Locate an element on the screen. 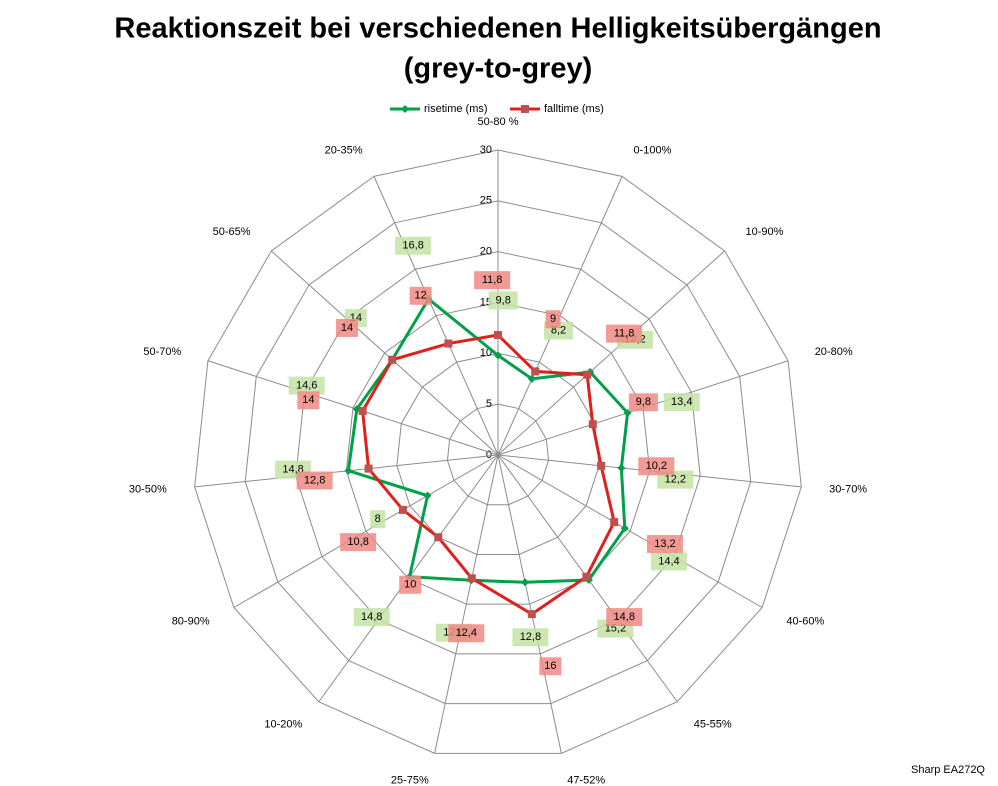 The height and width of the screenshot is (786, 998). data-label: 12 is located at coordinates (421, 296).